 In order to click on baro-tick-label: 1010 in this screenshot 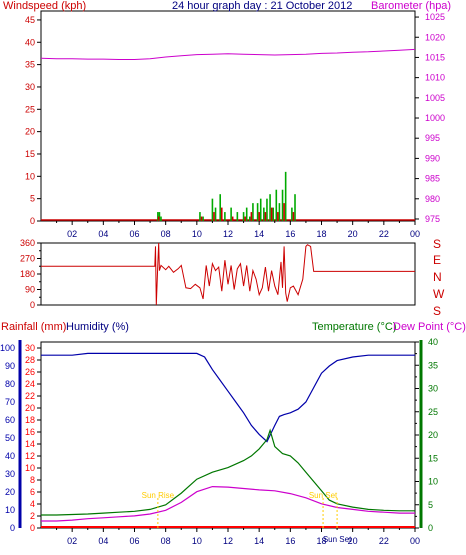, I will do `click(435, 78)`.